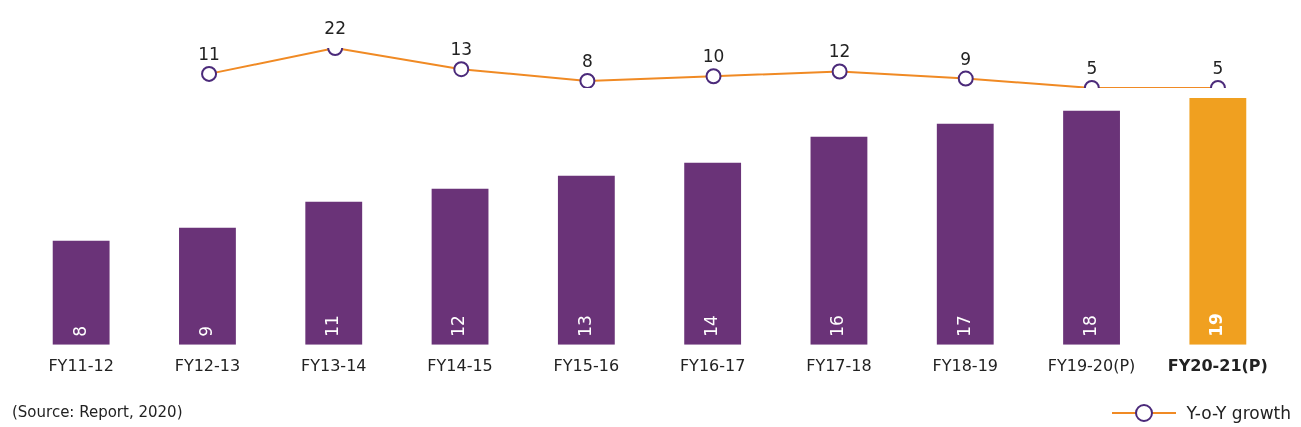 This screenshot has width=1301, height=427. Describe the element at coordinates (1091, 365) in the screenshot. I see `x-tick-label: FY19-20(P)` at that location.